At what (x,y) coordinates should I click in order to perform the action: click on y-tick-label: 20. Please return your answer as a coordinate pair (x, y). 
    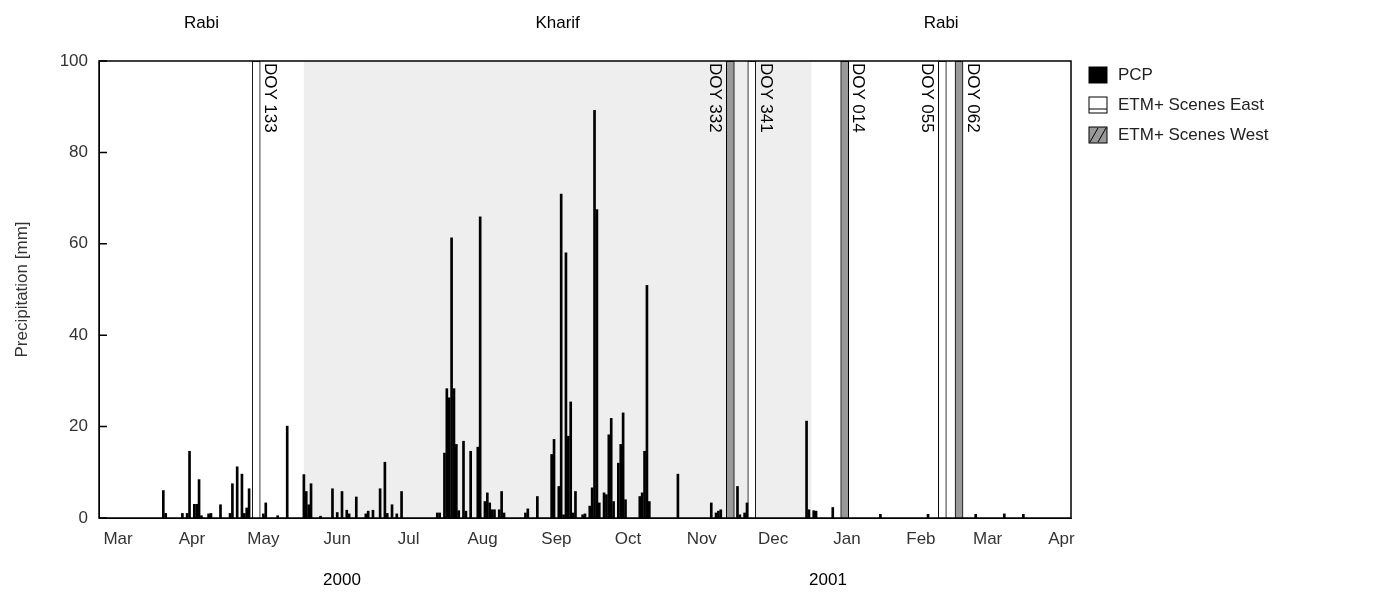
    Looking at the image, I should click on (78, 426).